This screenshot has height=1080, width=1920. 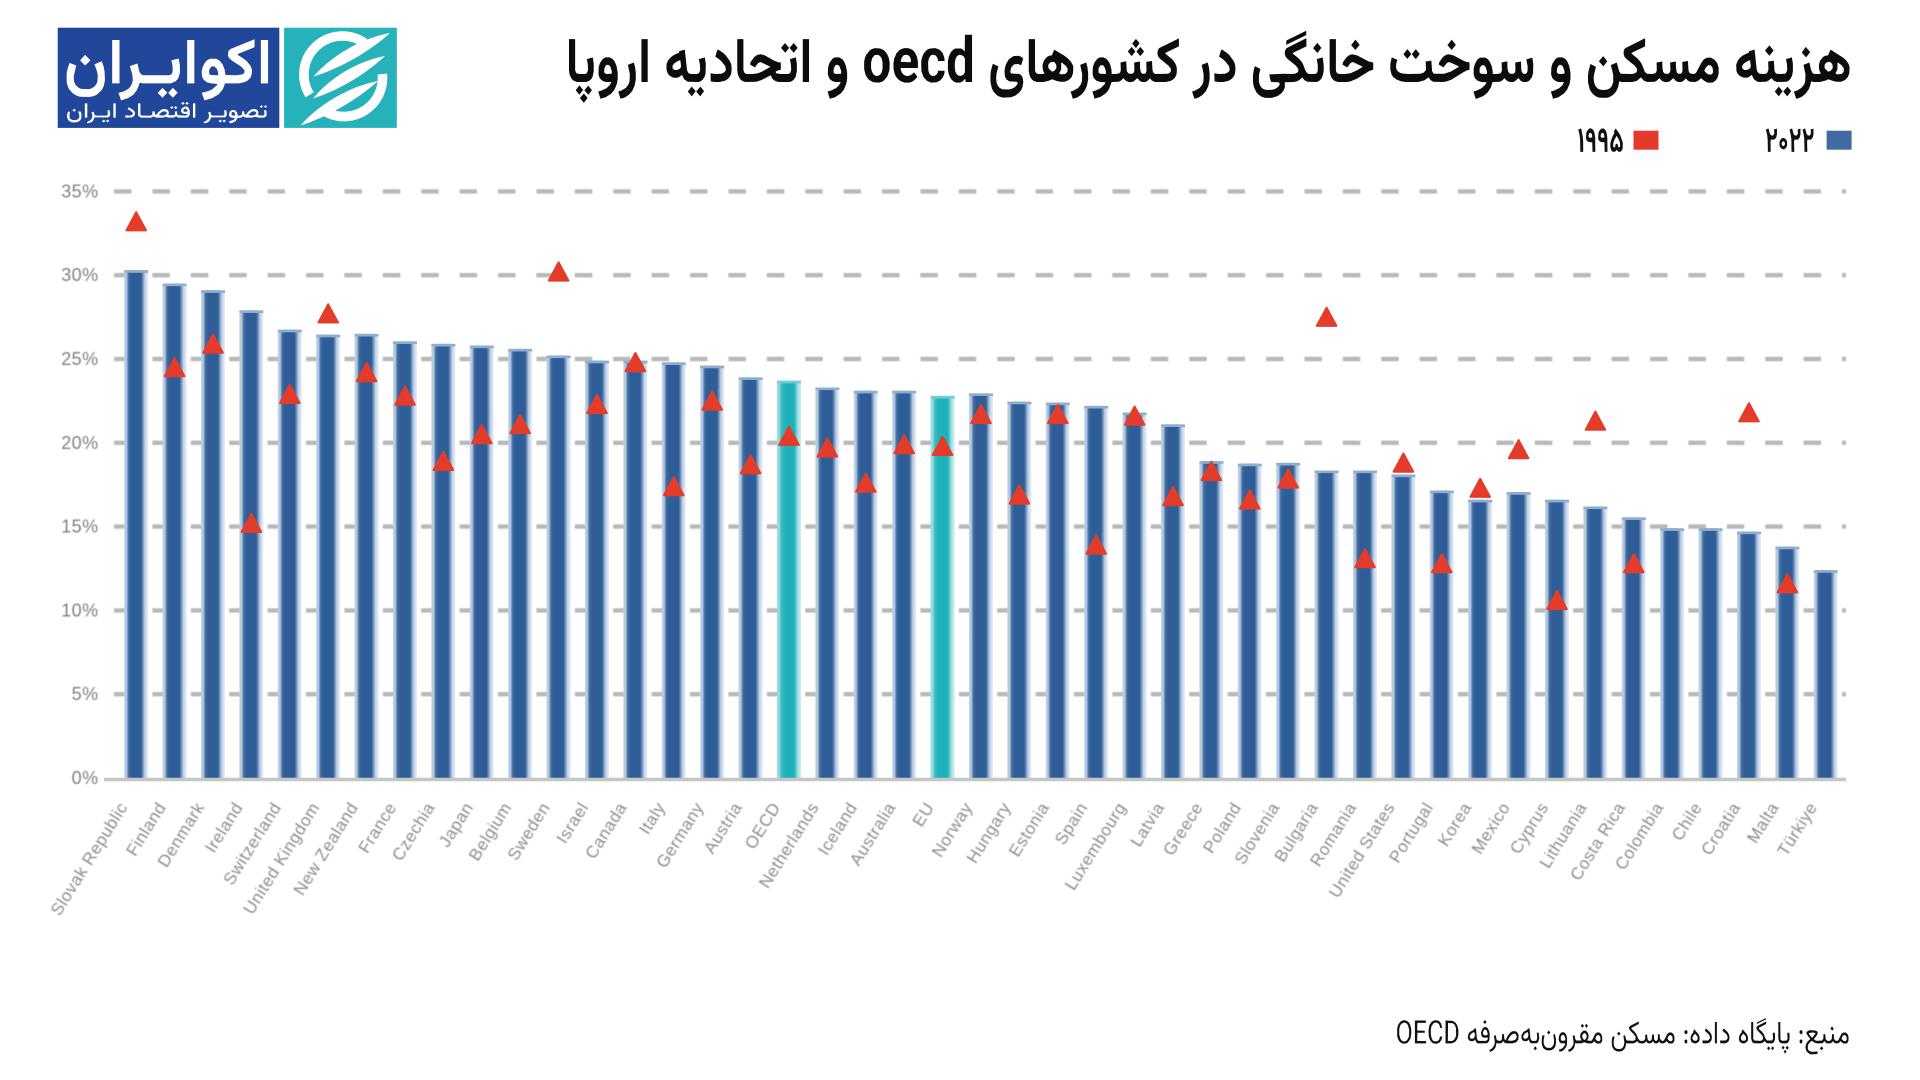 What do you see at coordinates (79, 275) in the screenshot?
I see `svg-text: 30%` at bounding box center [79, 275].